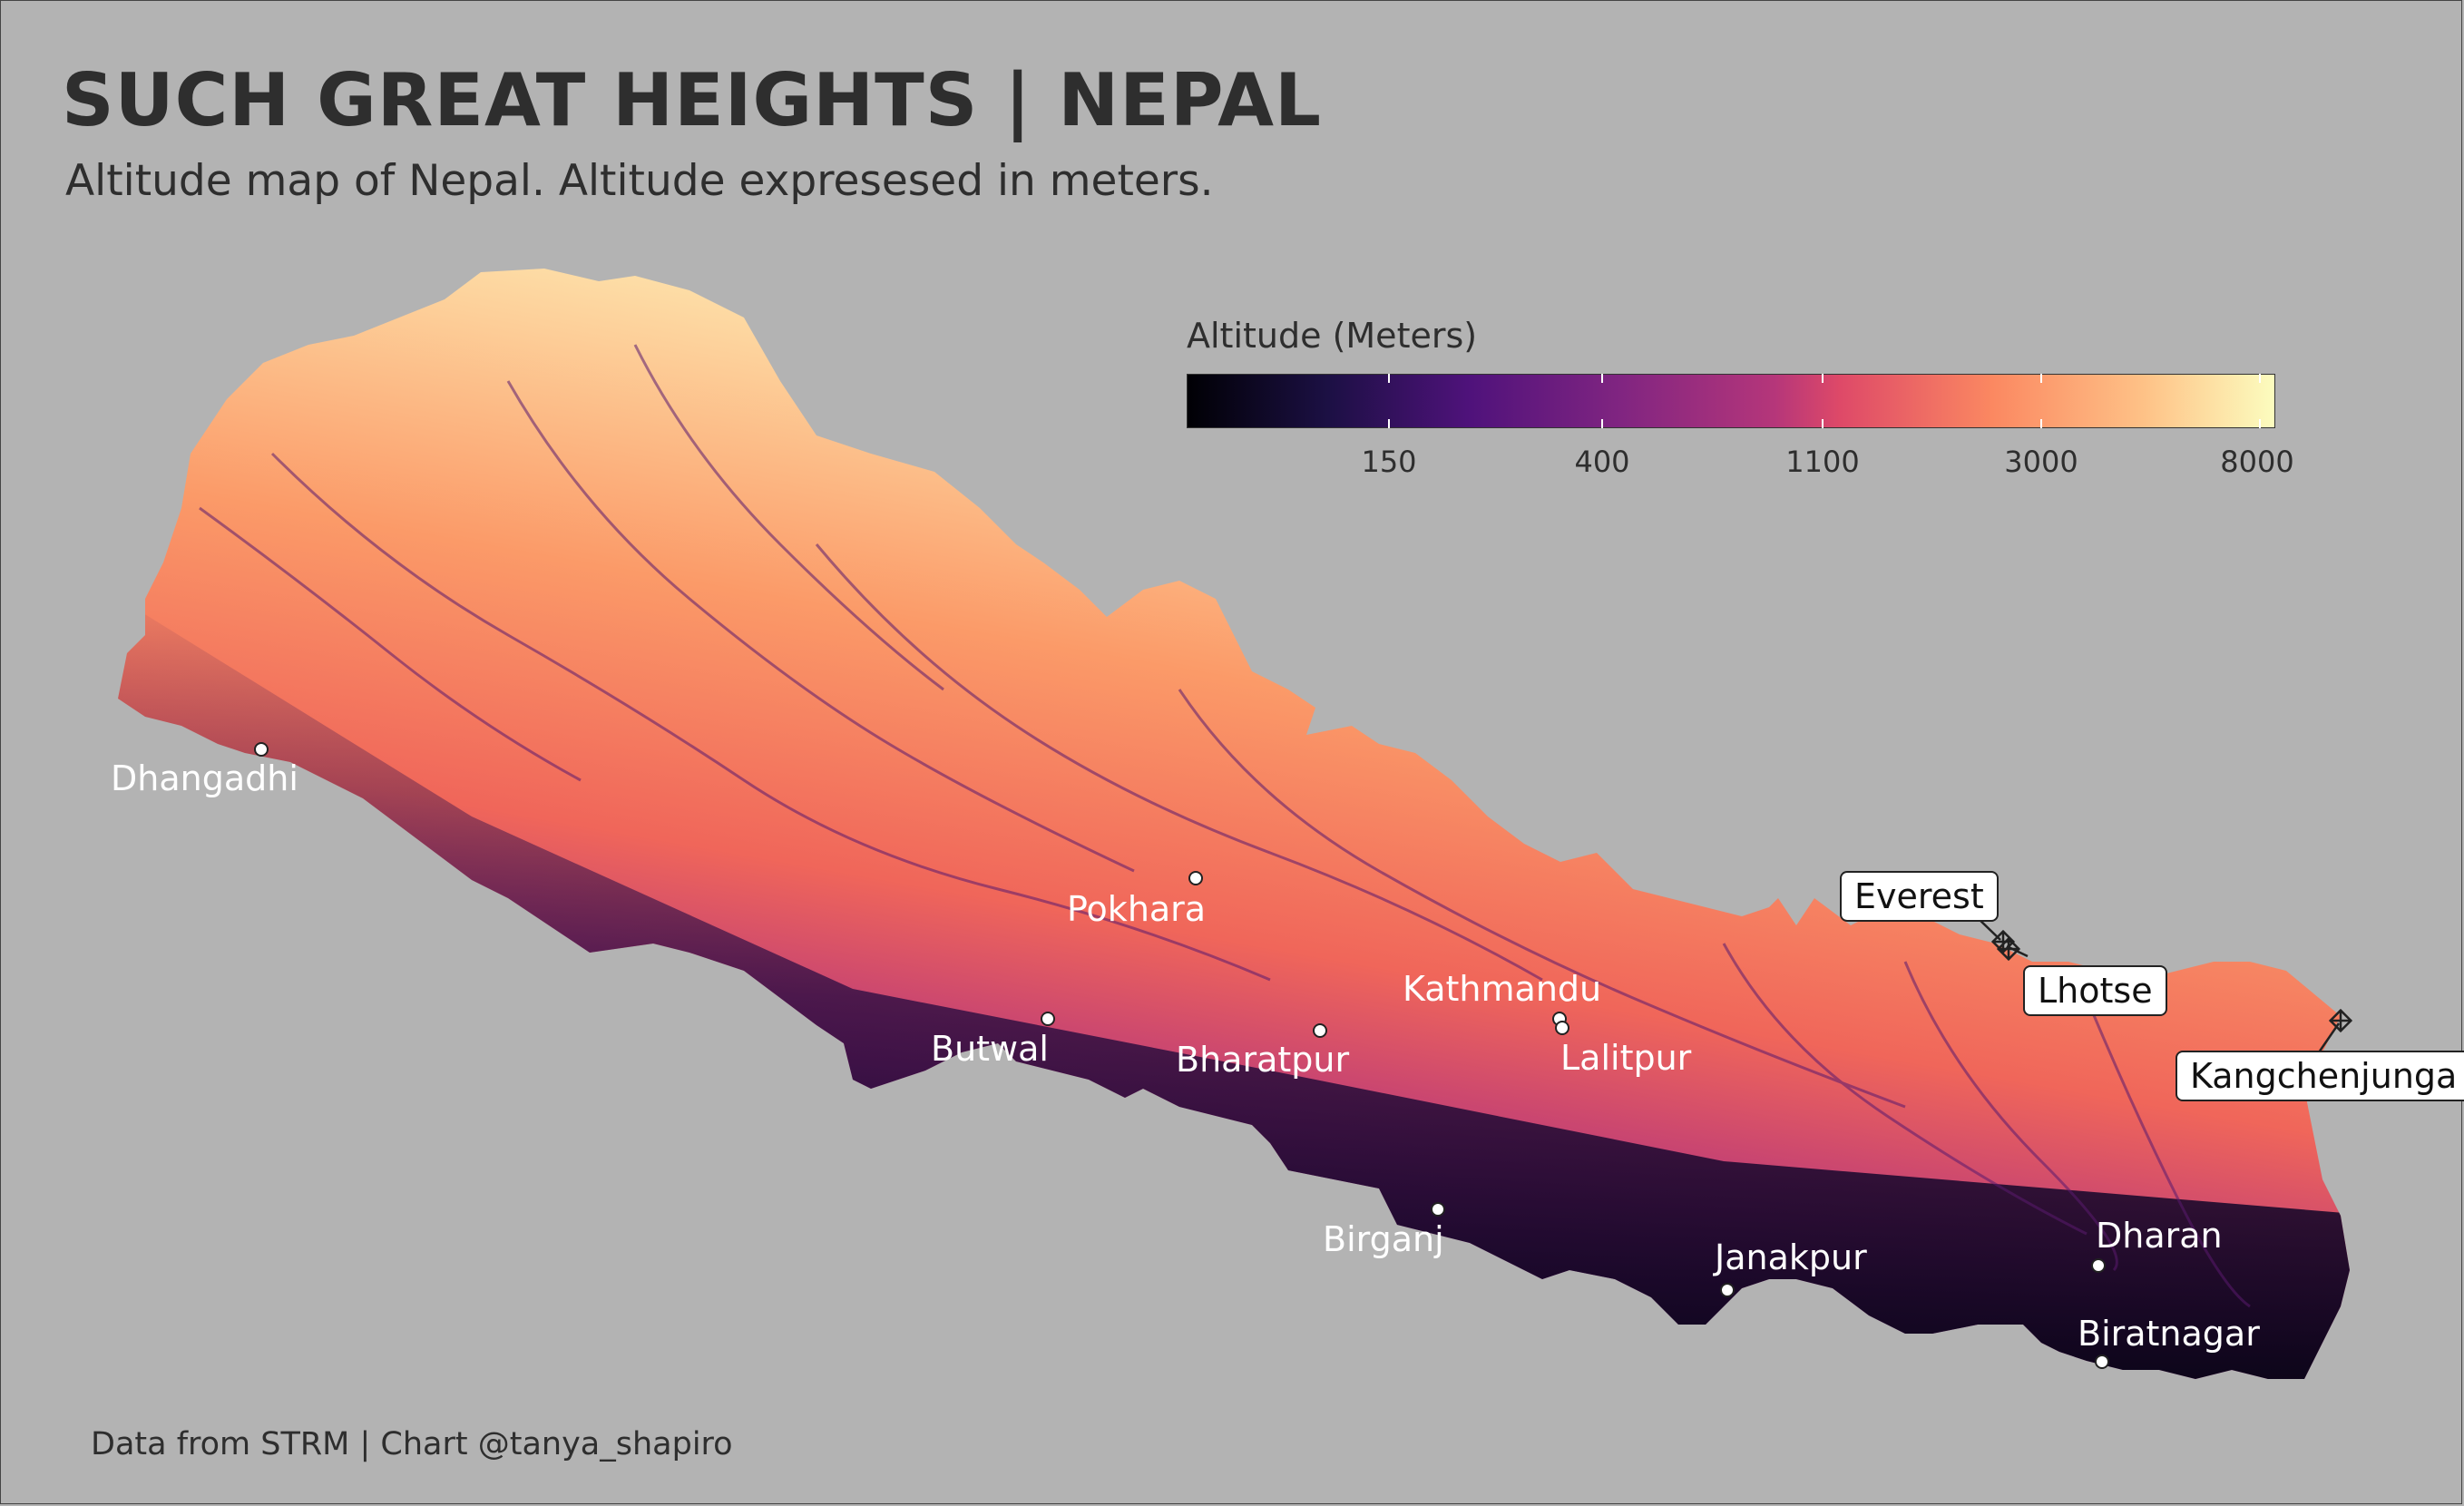 Image resolution: width=2464 pixels, height=1506 pixels. I want to click on legend-title: Altitude (Meters), so click(1332, 336).